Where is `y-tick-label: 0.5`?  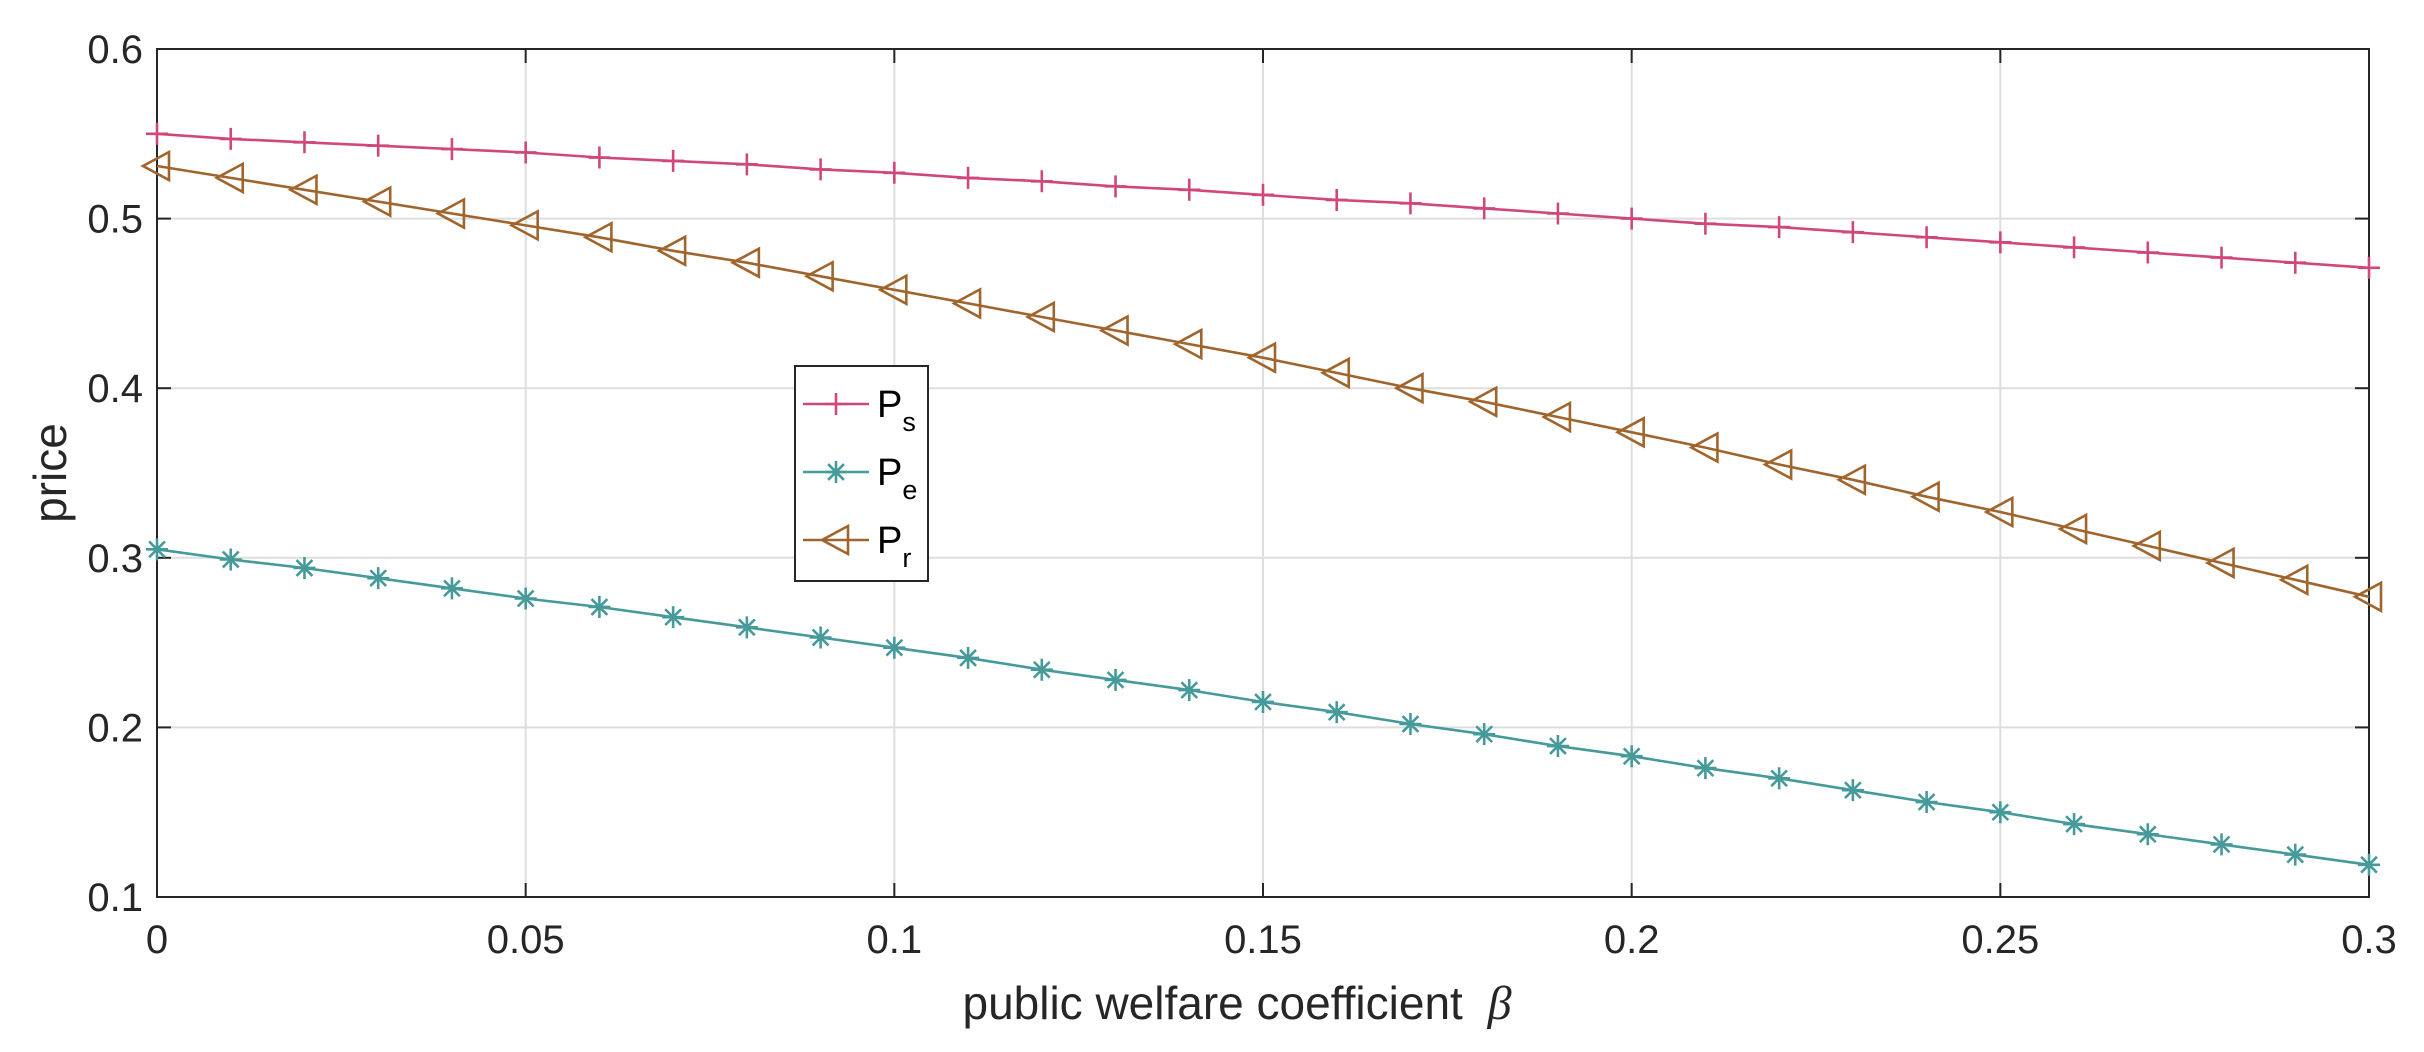
y-tick-label: 0.5 is located at coordinates (115, 220).